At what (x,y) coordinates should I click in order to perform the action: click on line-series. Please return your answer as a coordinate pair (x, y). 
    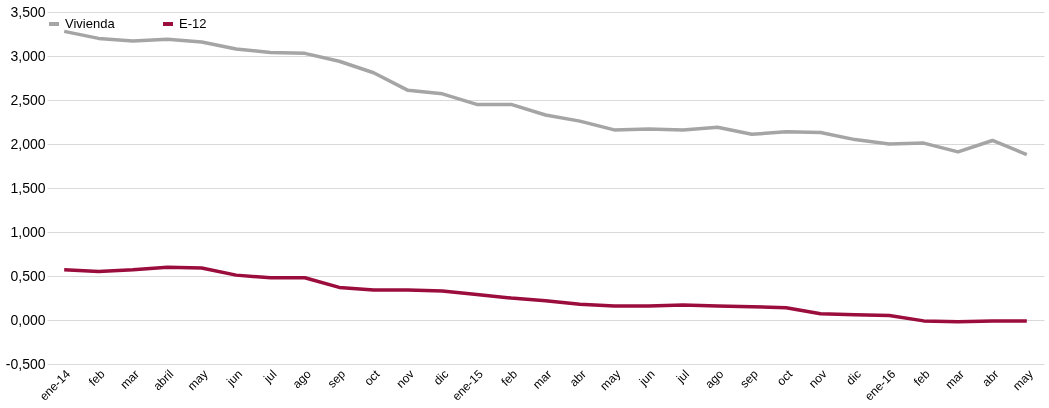
    Looking at the image, I should click on (545, 294).